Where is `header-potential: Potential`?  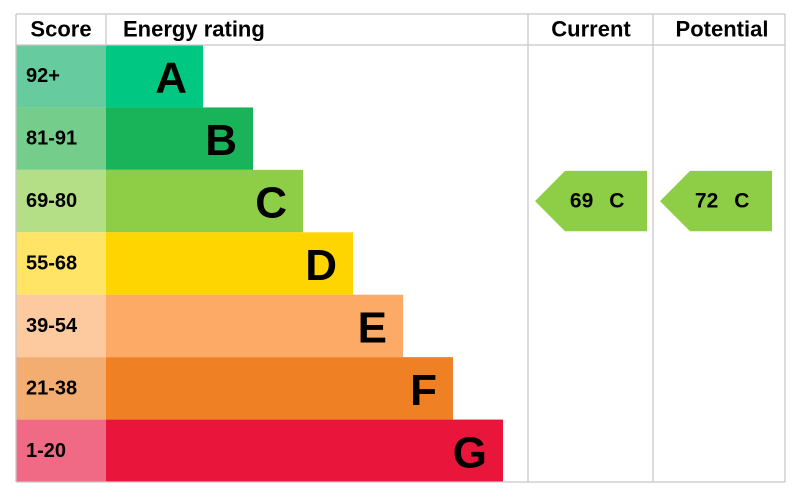
header-potential: Potential is located at coordinates (722, 29).